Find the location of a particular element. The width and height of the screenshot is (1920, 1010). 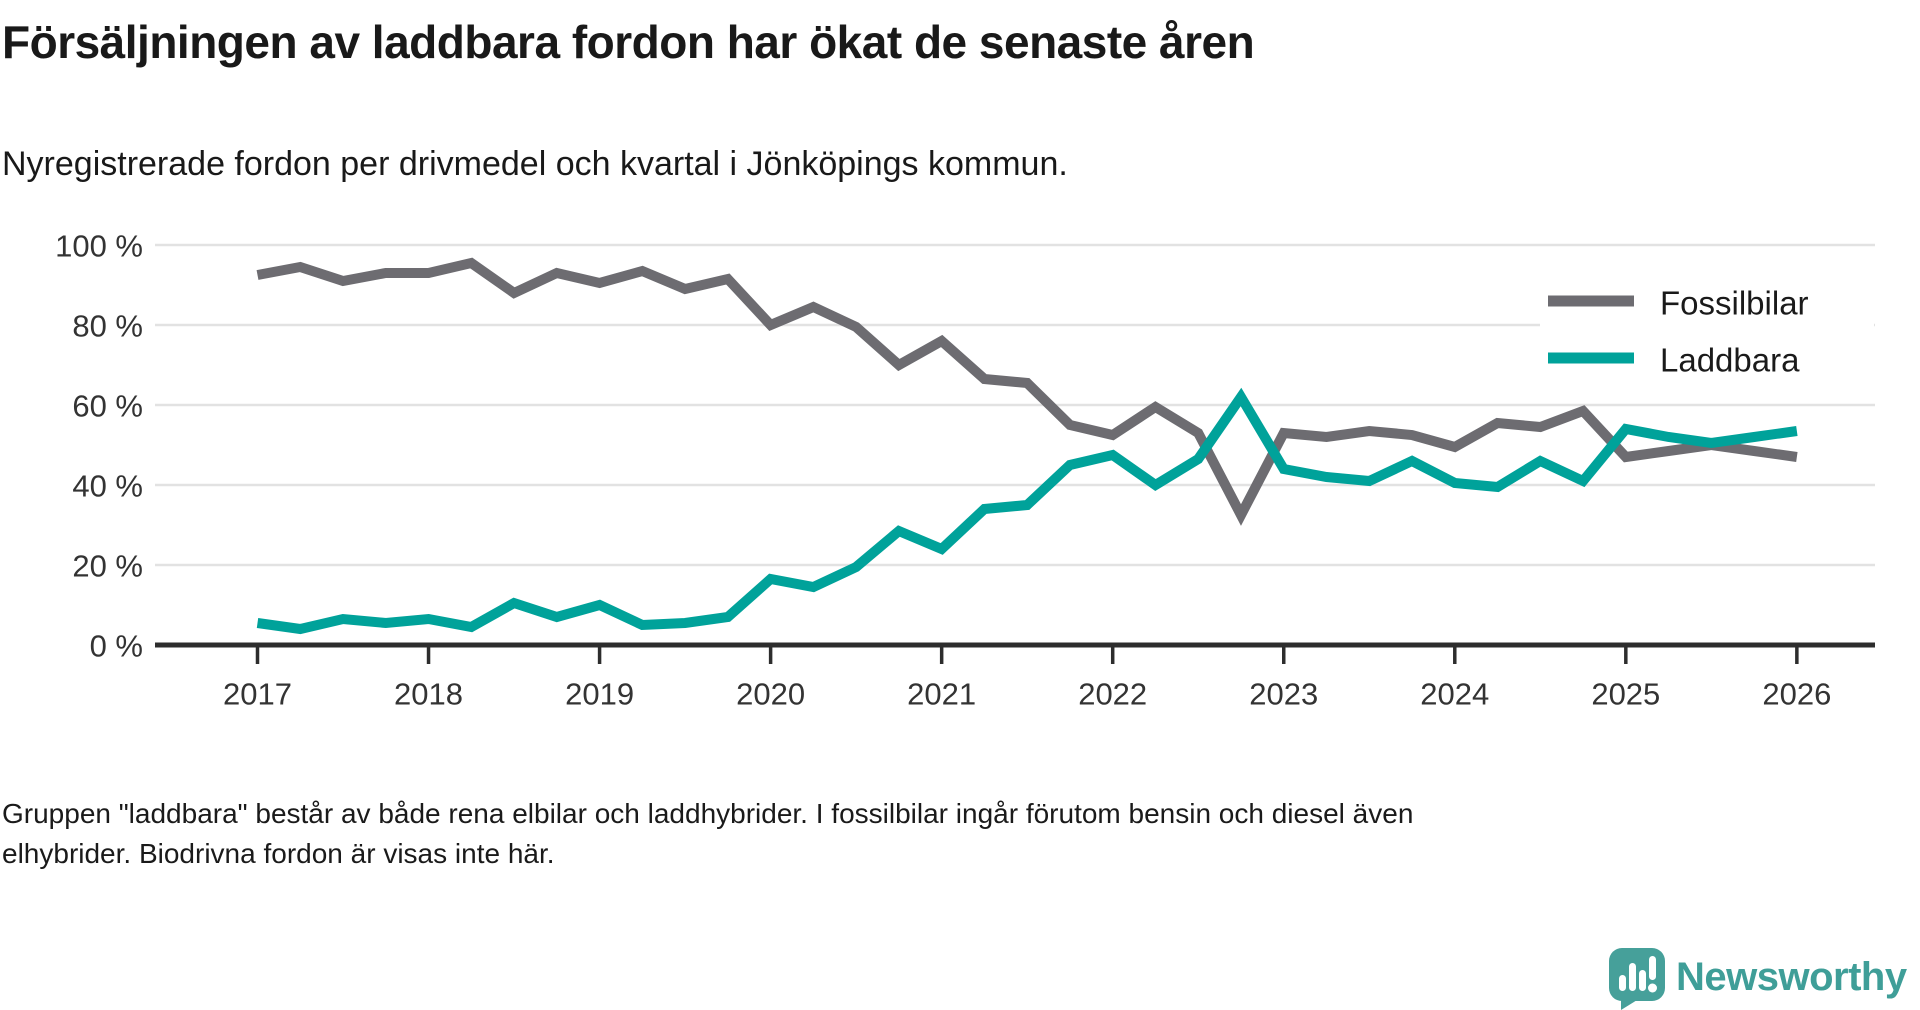

x-axis-label: 2017 is located at coordinates (257, 694).